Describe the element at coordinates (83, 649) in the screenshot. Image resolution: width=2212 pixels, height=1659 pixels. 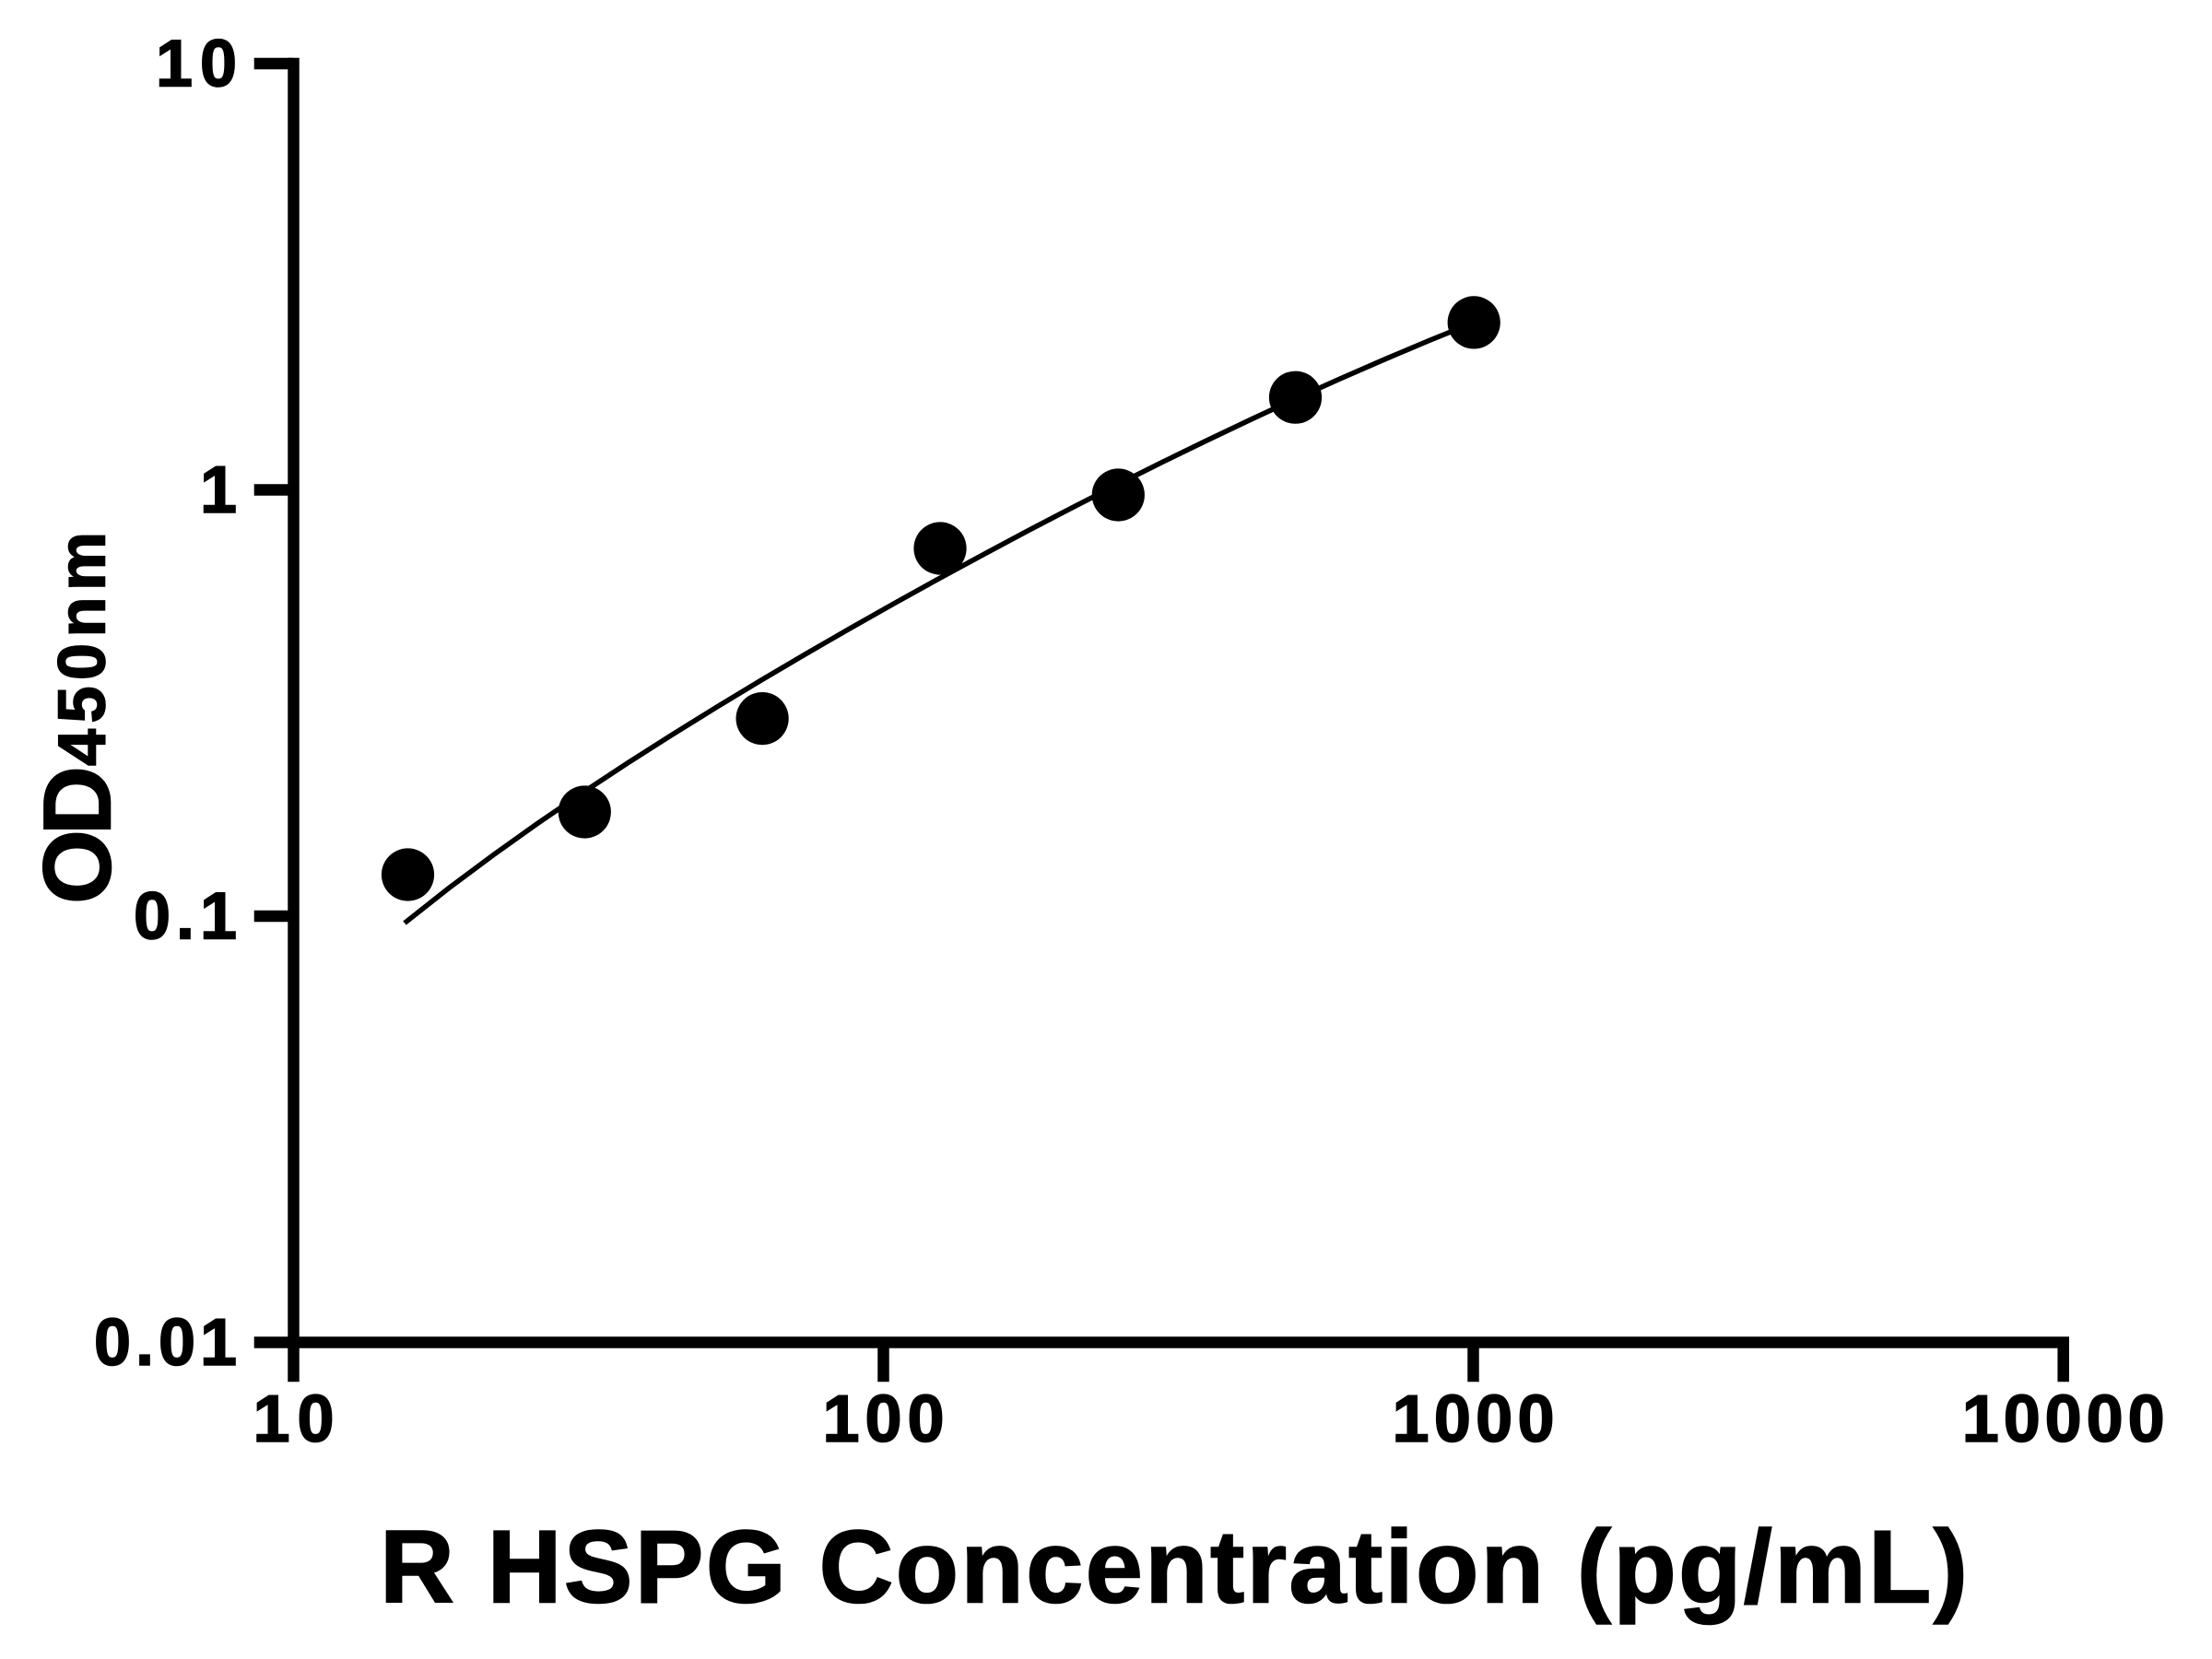
I see `svg-text: 450nm` at that location.